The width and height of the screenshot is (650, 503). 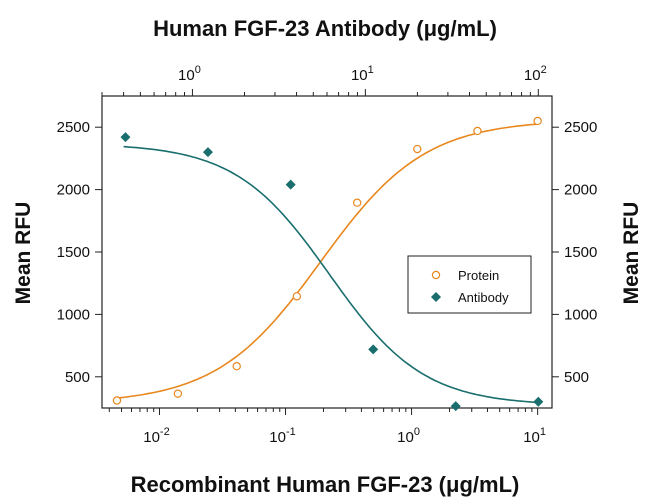 I want to click on left-axis-title: Mean RFU, so click(x=23, y=253).